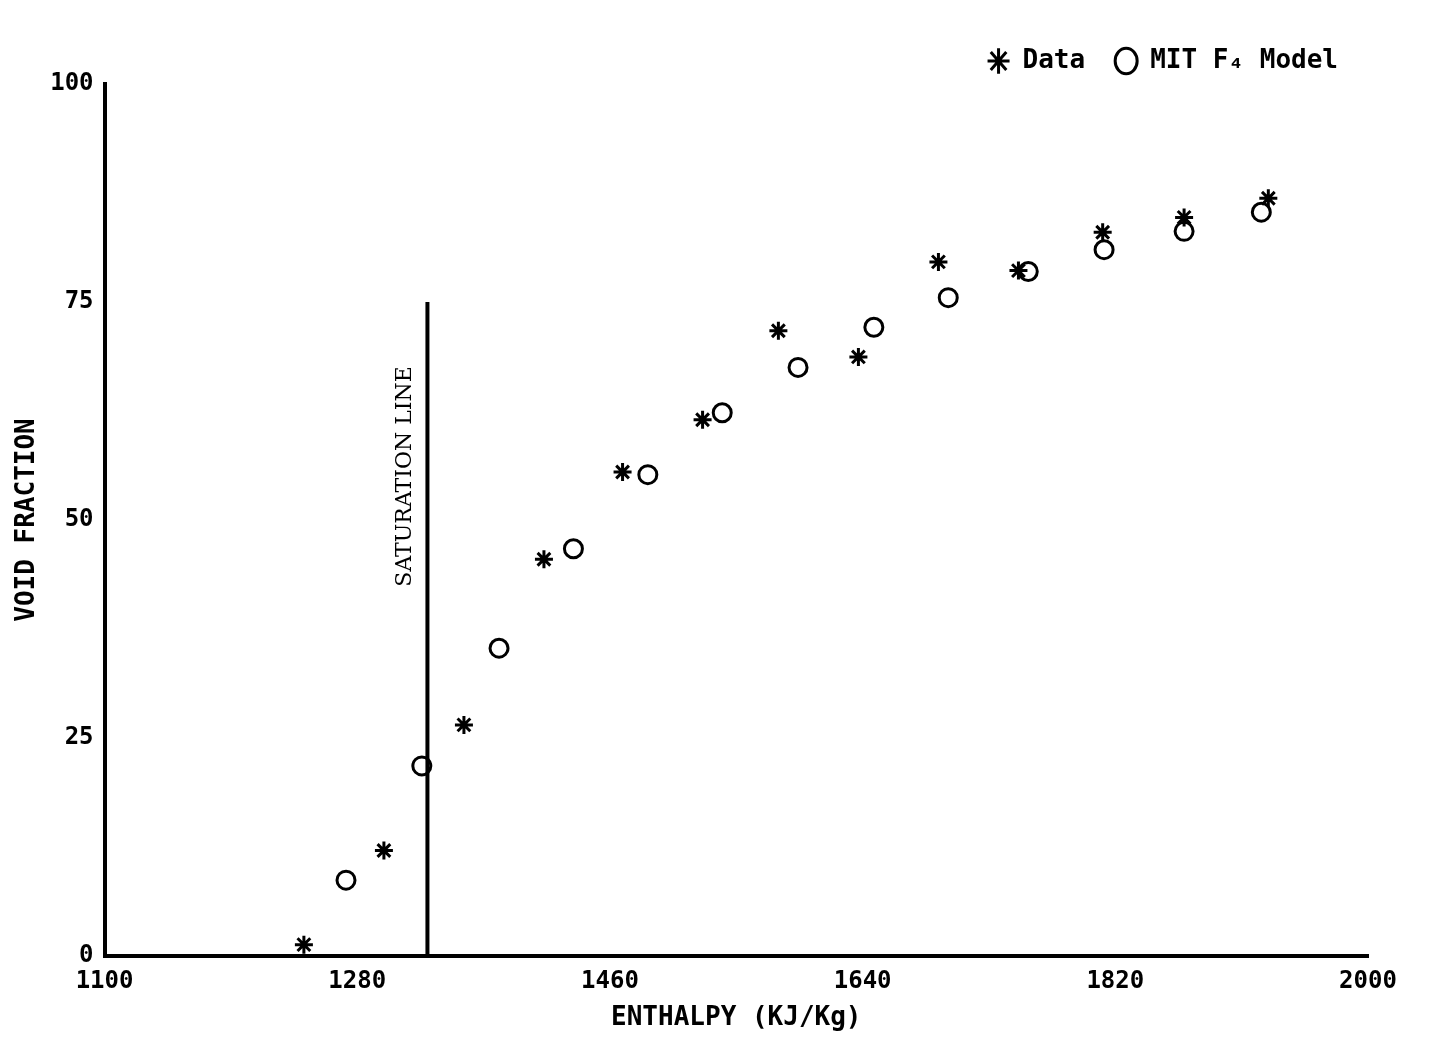 The height and width of the screenshot is (1054, 1435). What do you see at coordinates (357, 979) in the screenshot?
I see `x-tick-label: 1280` at bounding box center [357, 979].